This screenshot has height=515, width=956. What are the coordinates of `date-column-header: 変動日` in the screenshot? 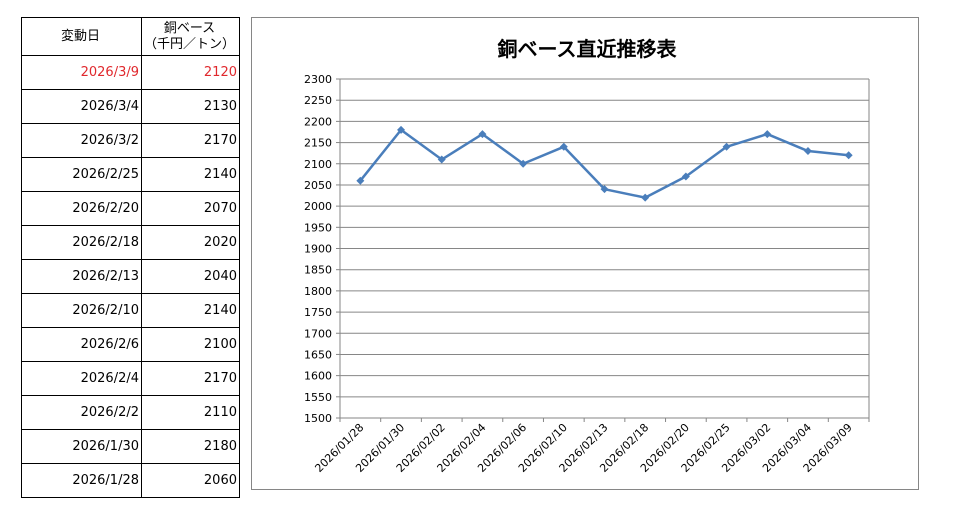 It's located at (81, 36).